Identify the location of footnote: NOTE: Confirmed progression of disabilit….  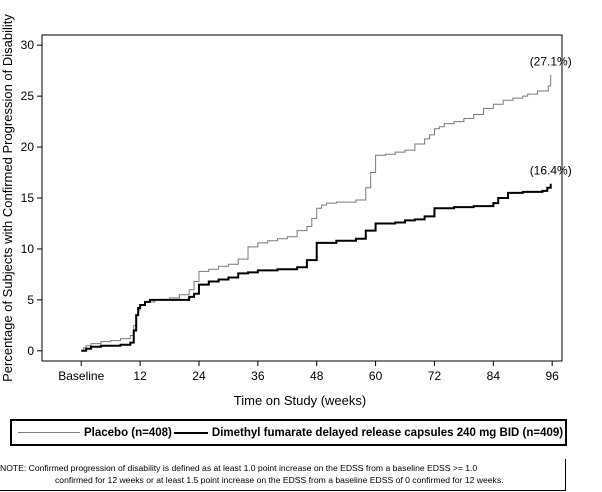
(283, 475).